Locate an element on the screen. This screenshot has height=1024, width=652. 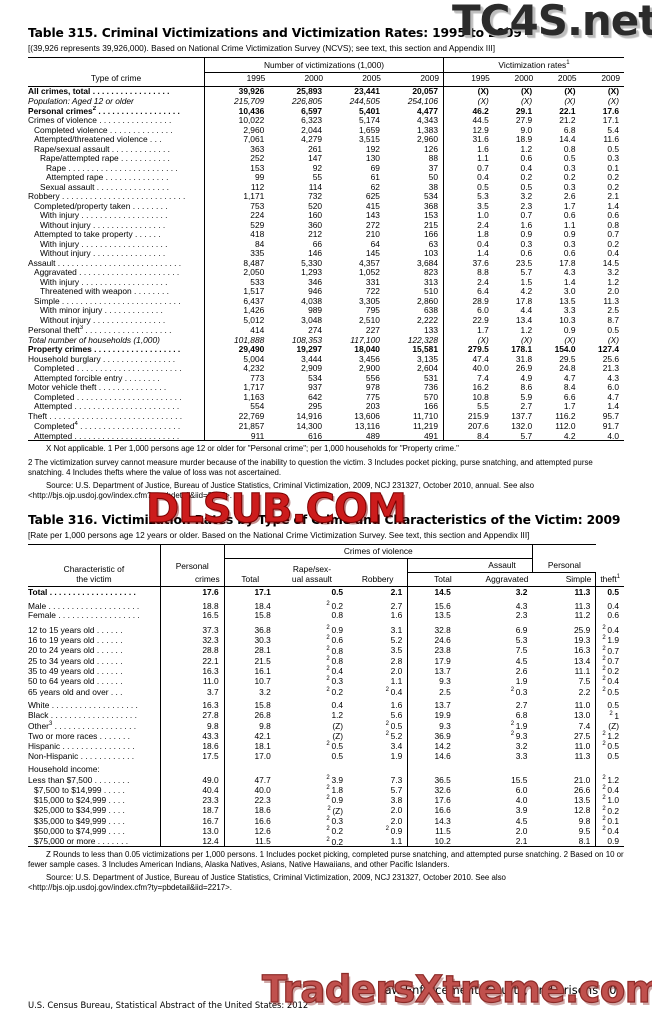
cell-value: 6.9 is located at coordinates (521, 629).